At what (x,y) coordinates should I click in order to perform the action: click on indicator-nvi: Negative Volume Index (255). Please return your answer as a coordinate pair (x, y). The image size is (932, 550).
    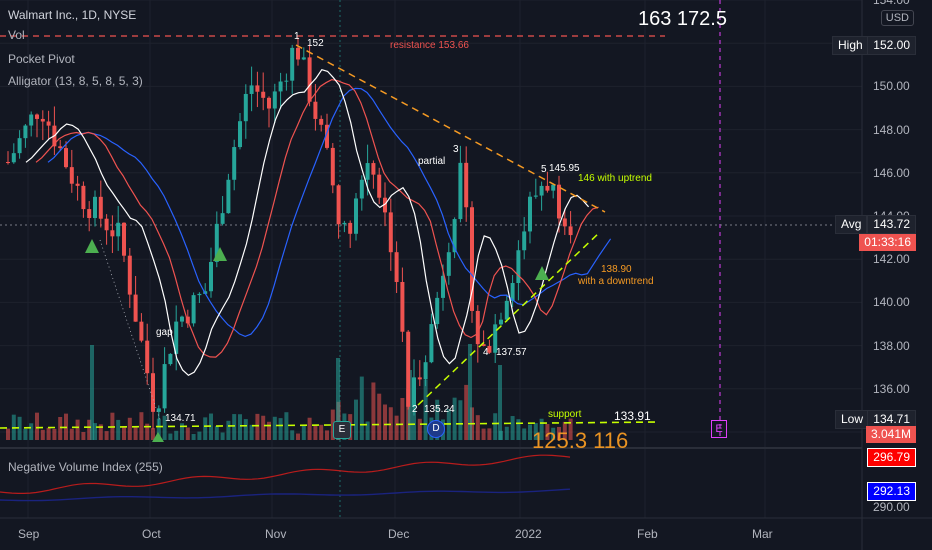
    Looking at the image, I should click on (85, 467).